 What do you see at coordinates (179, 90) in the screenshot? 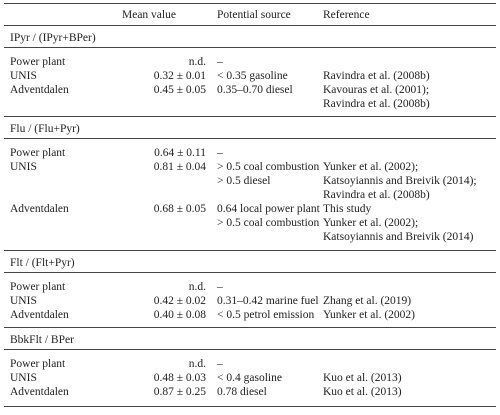
I see `mean-value: 0.45 ± 0.05` at bounding box center [179, 90].